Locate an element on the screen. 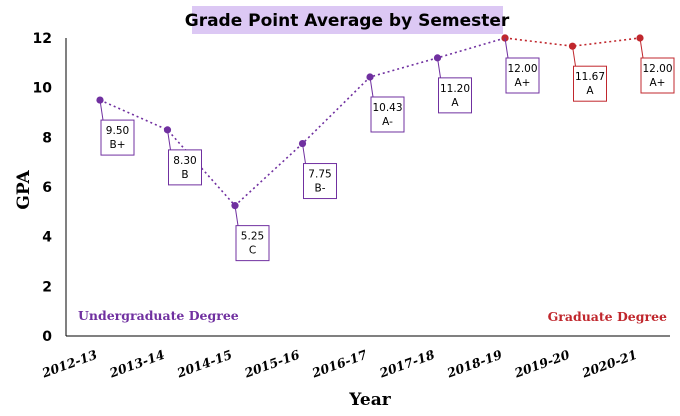  y-tick-label: 2 is located at coordinates (47, 287).